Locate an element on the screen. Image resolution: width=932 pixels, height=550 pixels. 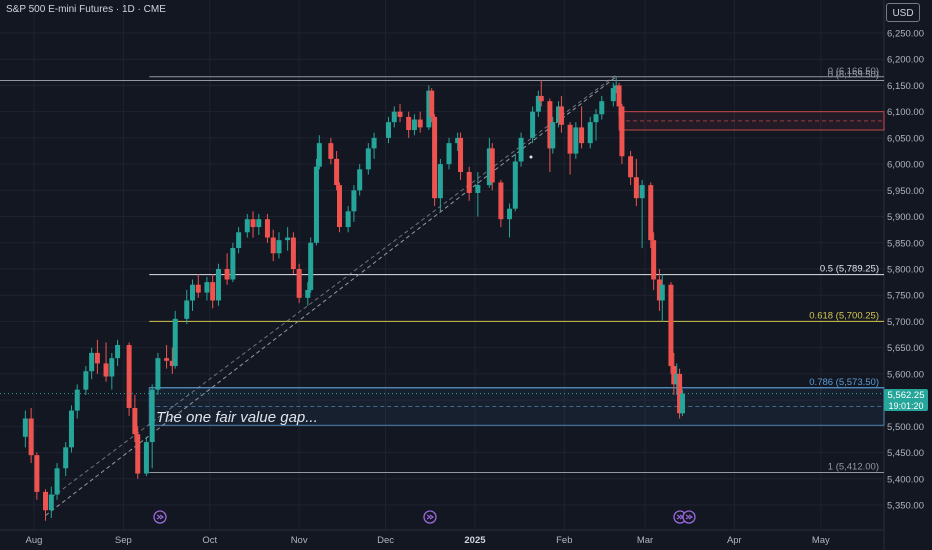
event-chevron is located at coordinates (160, 517).